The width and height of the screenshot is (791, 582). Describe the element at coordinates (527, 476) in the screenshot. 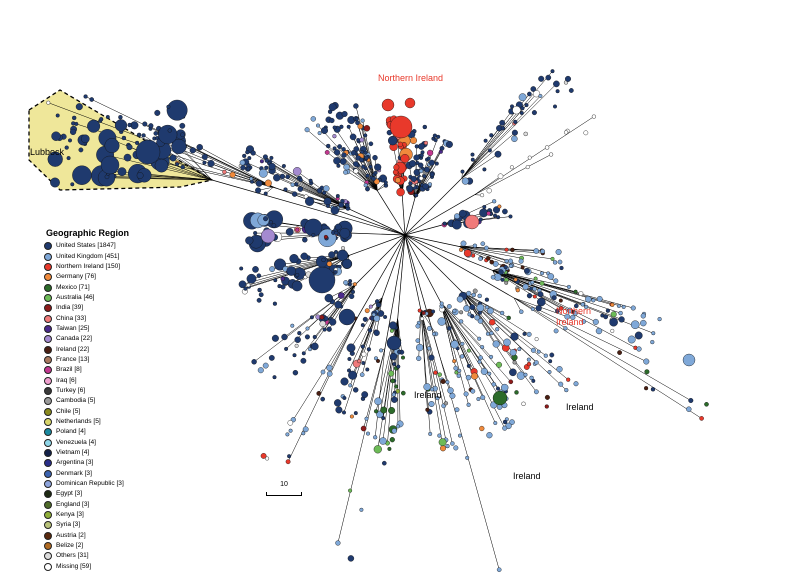

I see `ireland-bottom-label: Ireland` at that location.